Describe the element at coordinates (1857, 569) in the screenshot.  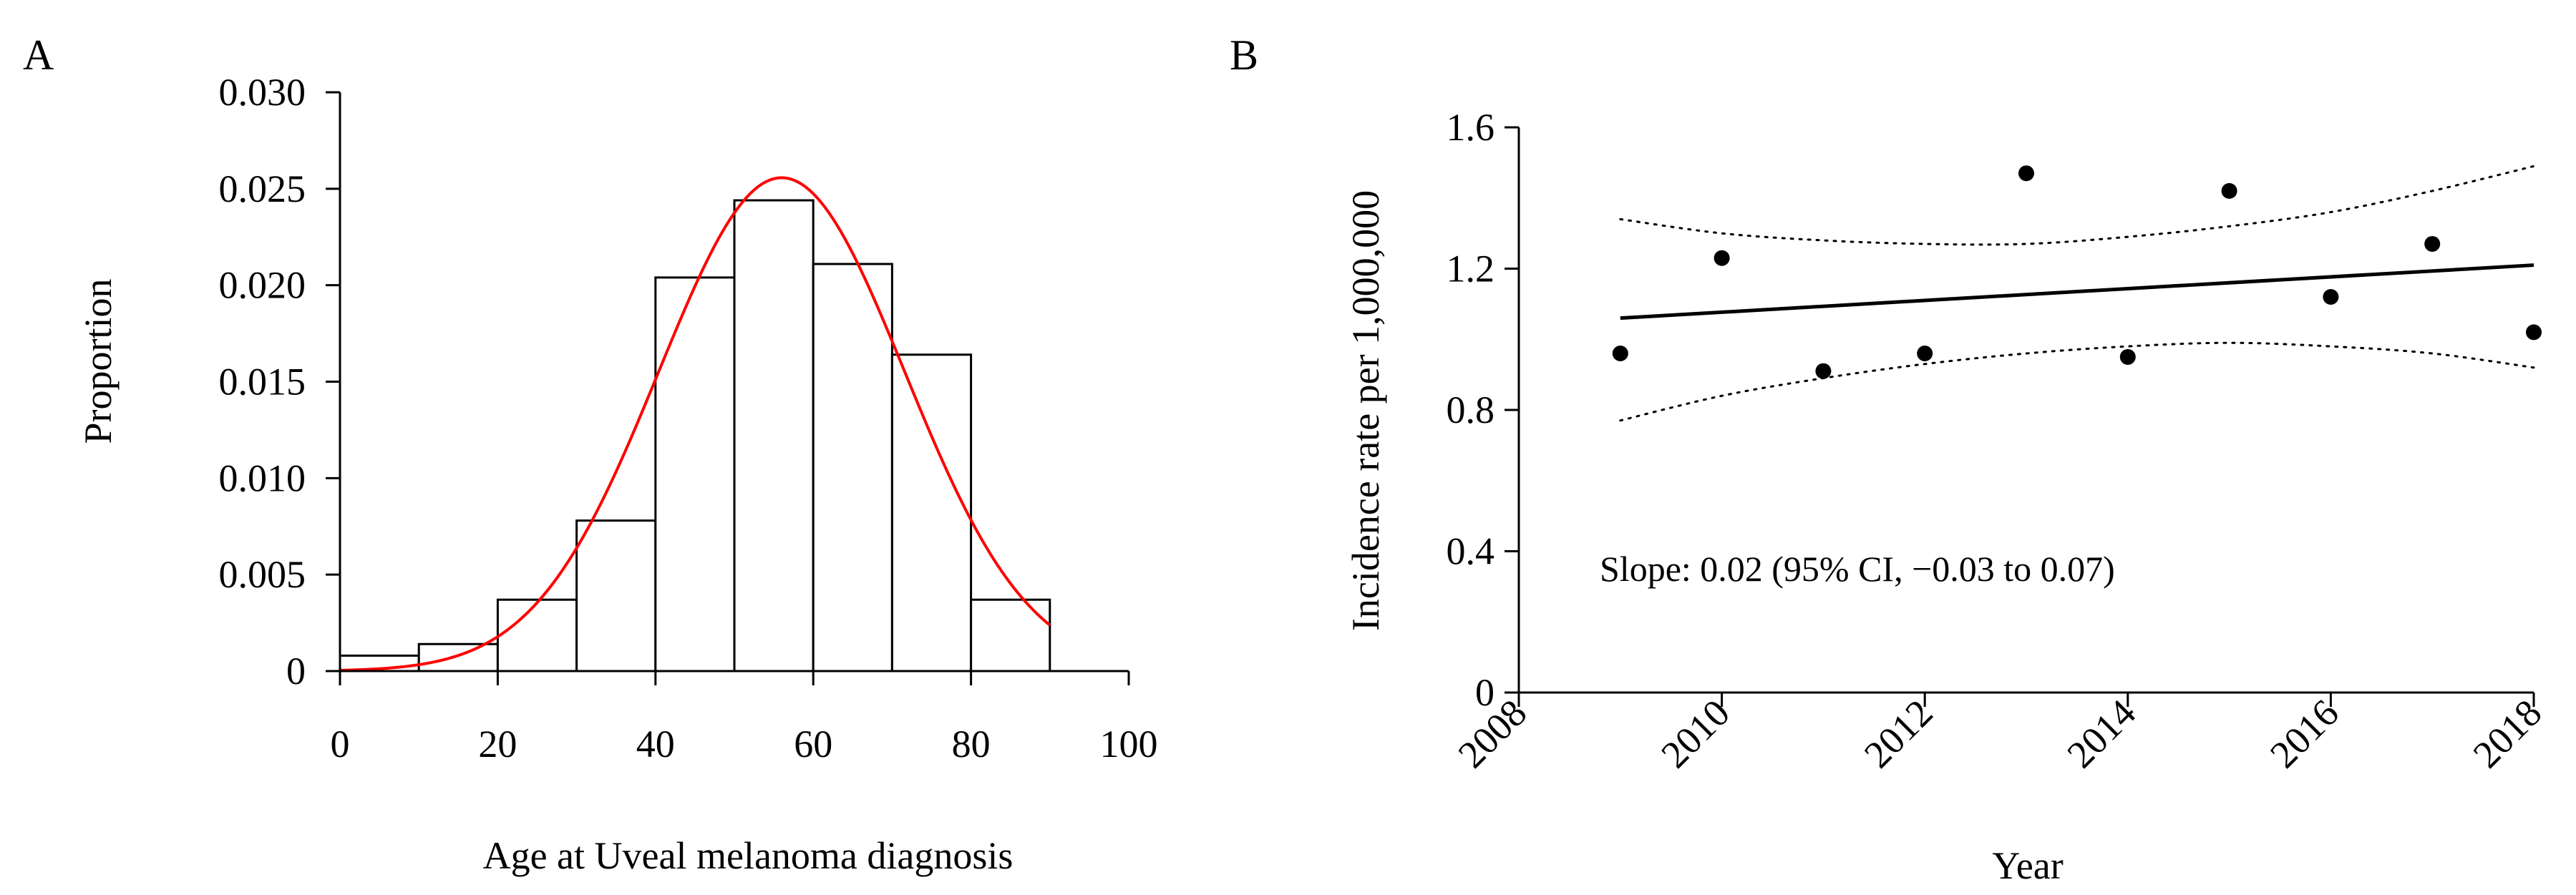
I see `slope-annotation: Slope: 0.02 (95% CI, −0.03 to 0.07)` at that location.